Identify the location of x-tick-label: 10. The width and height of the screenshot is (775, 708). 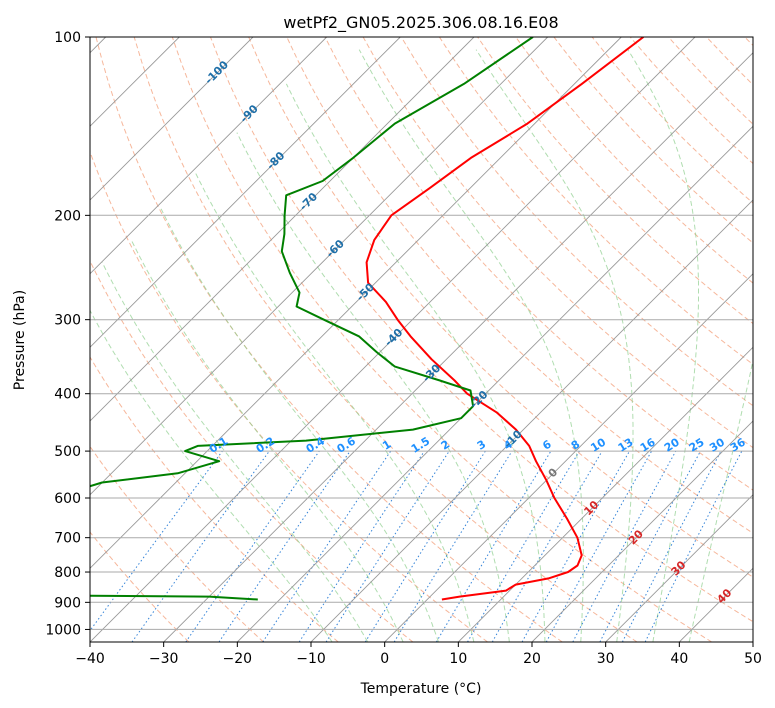
(458, 659).